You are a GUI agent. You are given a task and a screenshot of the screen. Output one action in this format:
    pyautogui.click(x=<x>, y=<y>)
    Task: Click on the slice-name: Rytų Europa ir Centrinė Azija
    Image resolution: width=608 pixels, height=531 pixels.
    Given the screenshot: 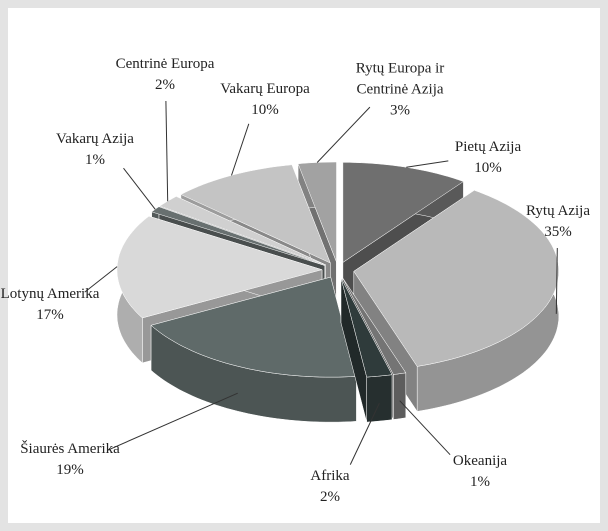 What is the action you would take?
    pyautogui.click(x=400, y=79)
    